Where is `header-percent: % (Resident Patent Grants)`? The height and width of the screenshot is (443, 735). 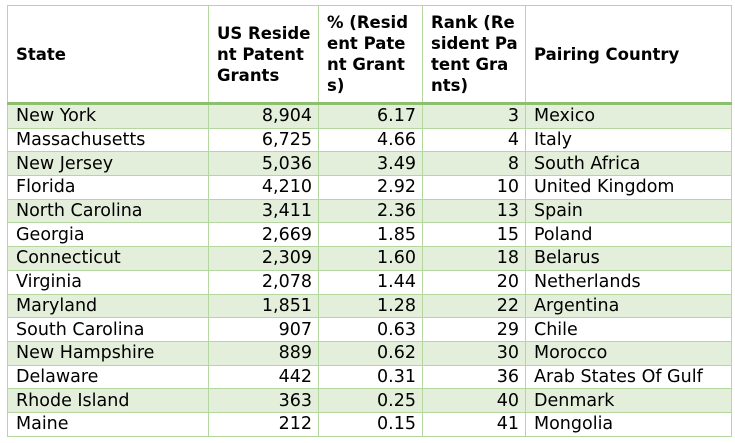 header-percent: % (Resident Patent Grants) is located at coordinates (371, 55).